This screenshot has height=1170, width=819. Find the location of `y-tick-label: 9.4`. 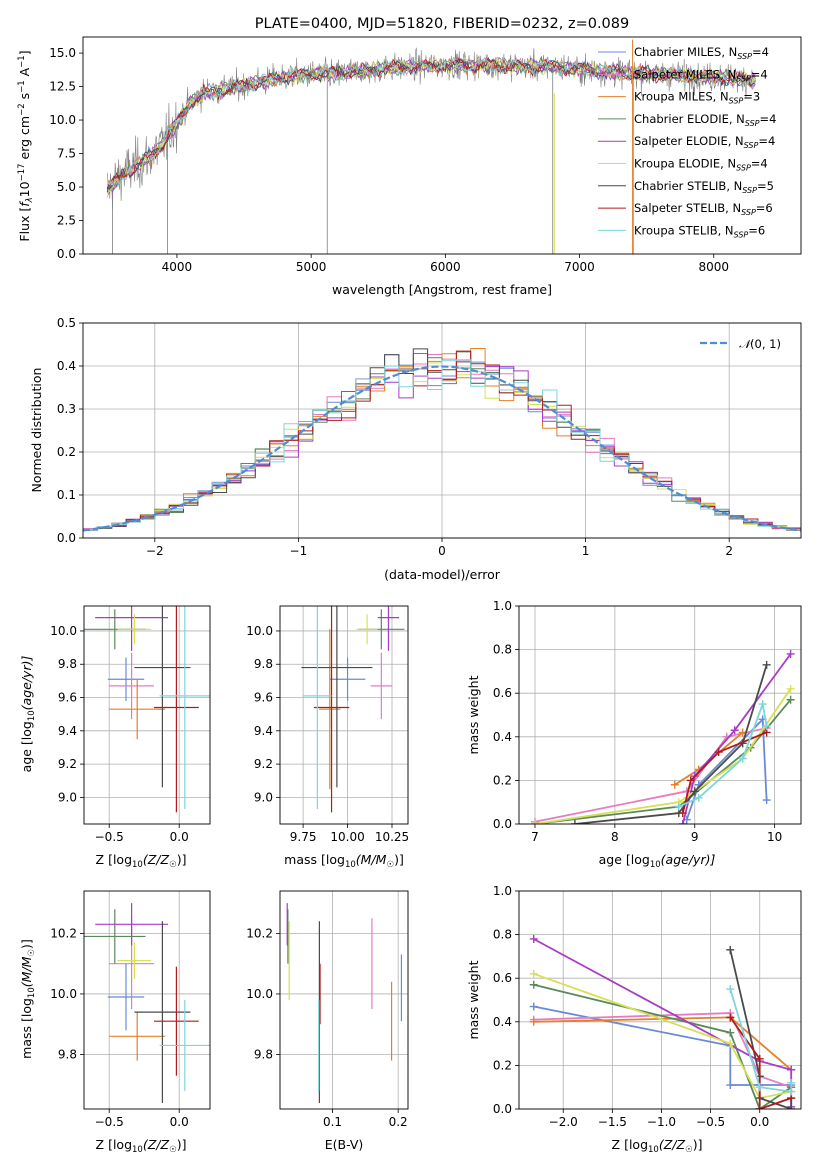

y-tick-label: 9.4 is located at coordinates (67, 731).